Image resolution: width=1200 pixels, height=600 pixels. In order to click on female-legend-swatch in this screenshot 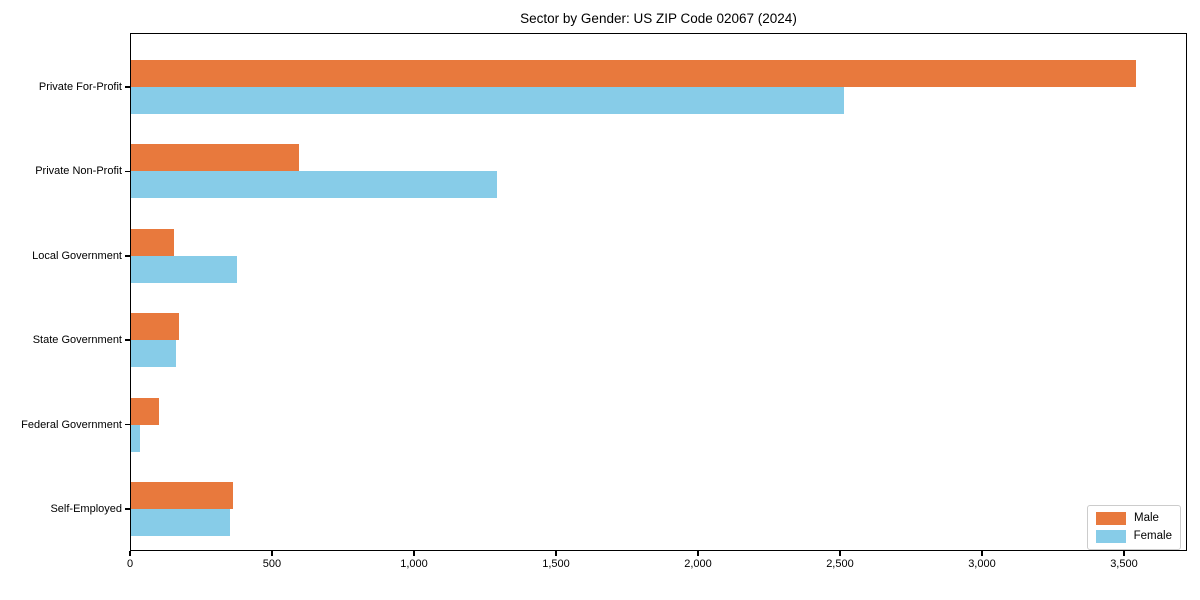, I will do `click(1111, 536)`.